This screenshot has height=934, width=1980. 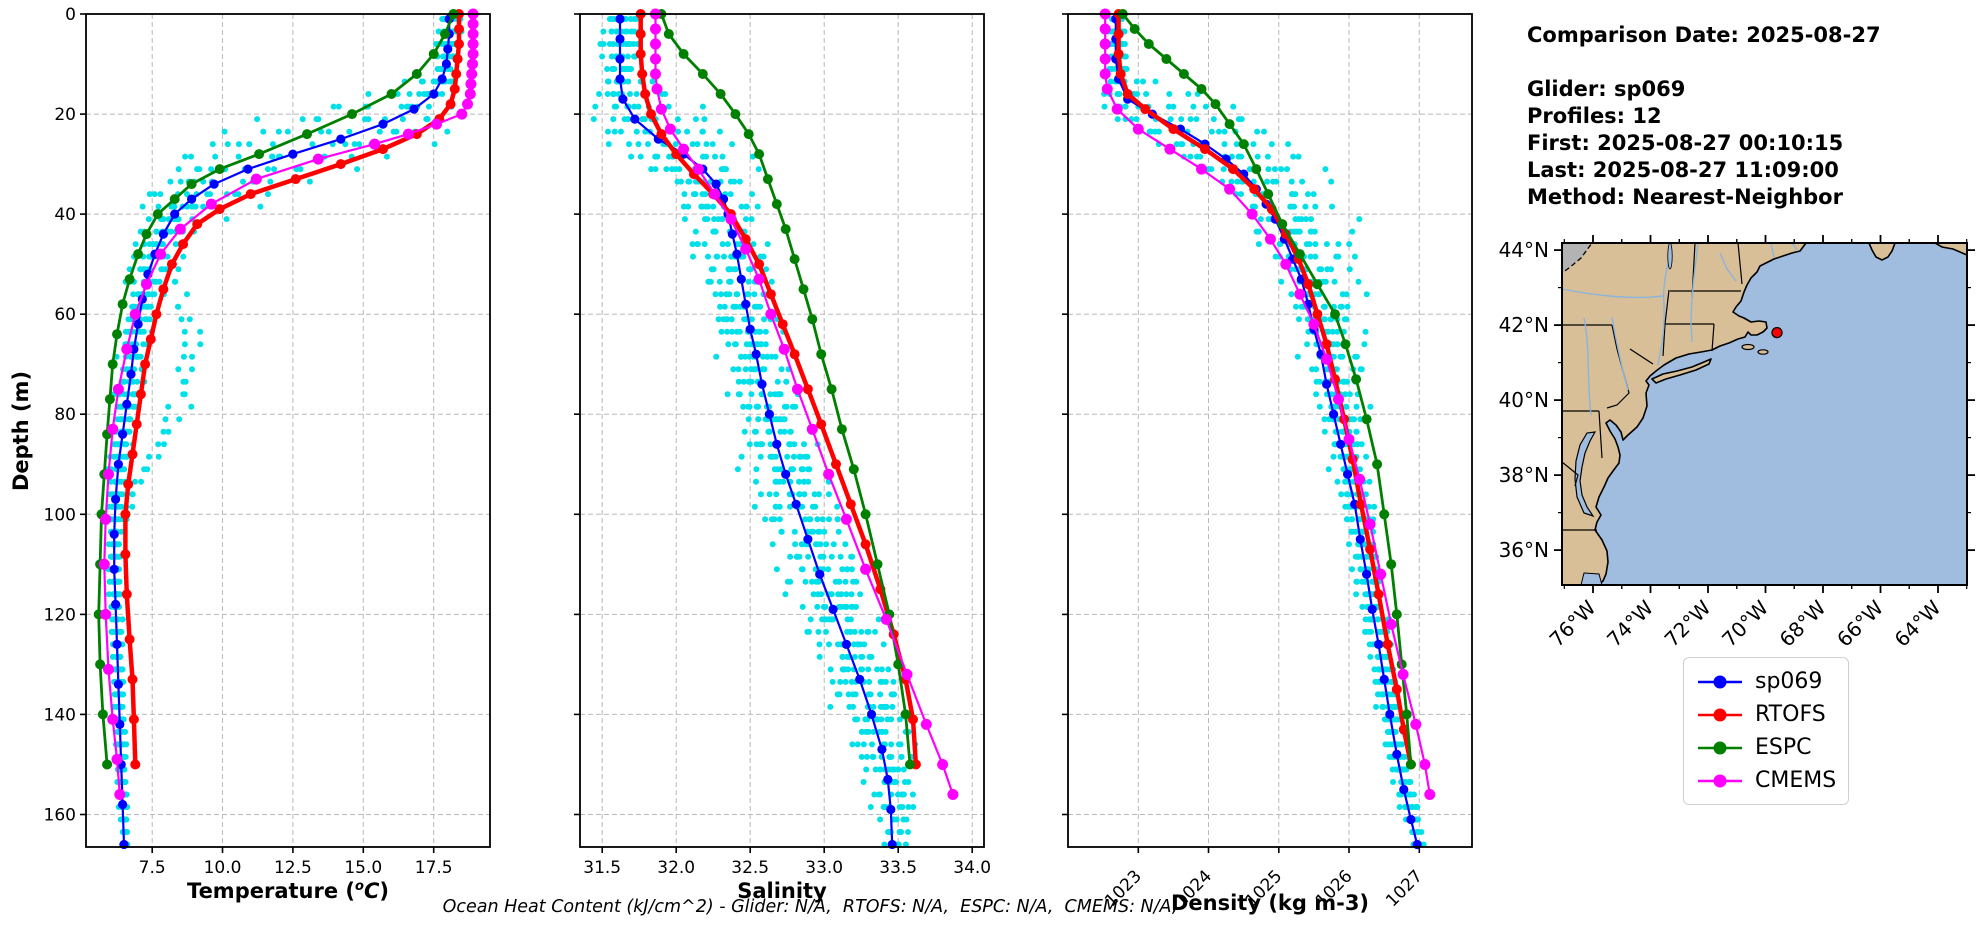 What do you see at coordinates (1918, 623) in the screenshot?
I see `svg-text: 64°W` at bounding box center [1918, 623].